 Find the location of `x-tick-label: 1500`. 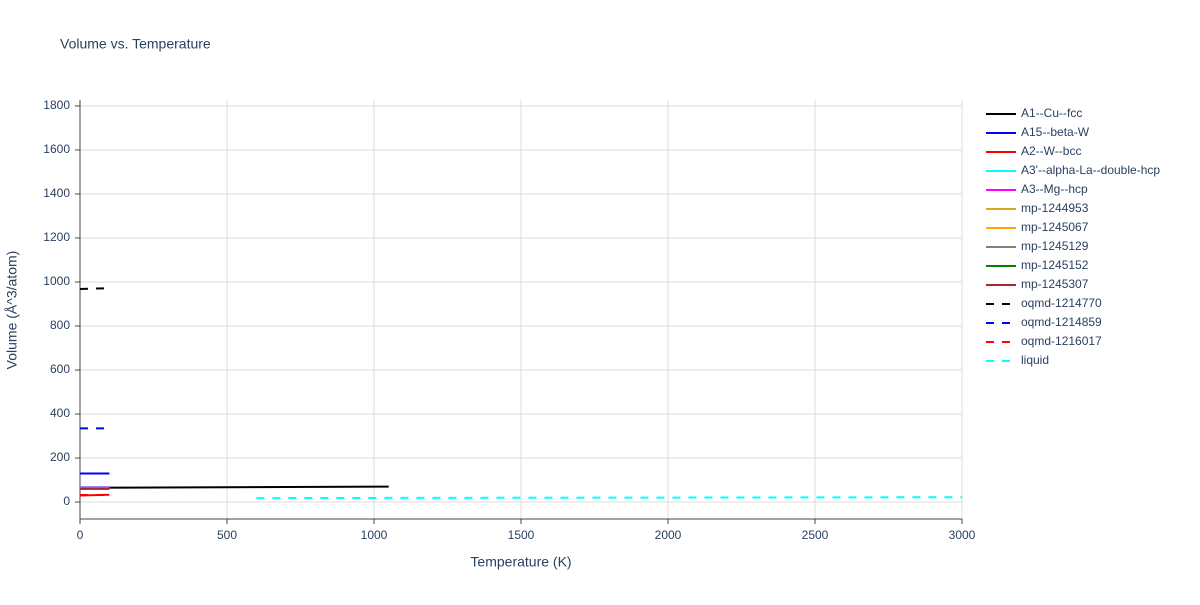

x-tick-label: 1500 is located at coordinates (521, 535).